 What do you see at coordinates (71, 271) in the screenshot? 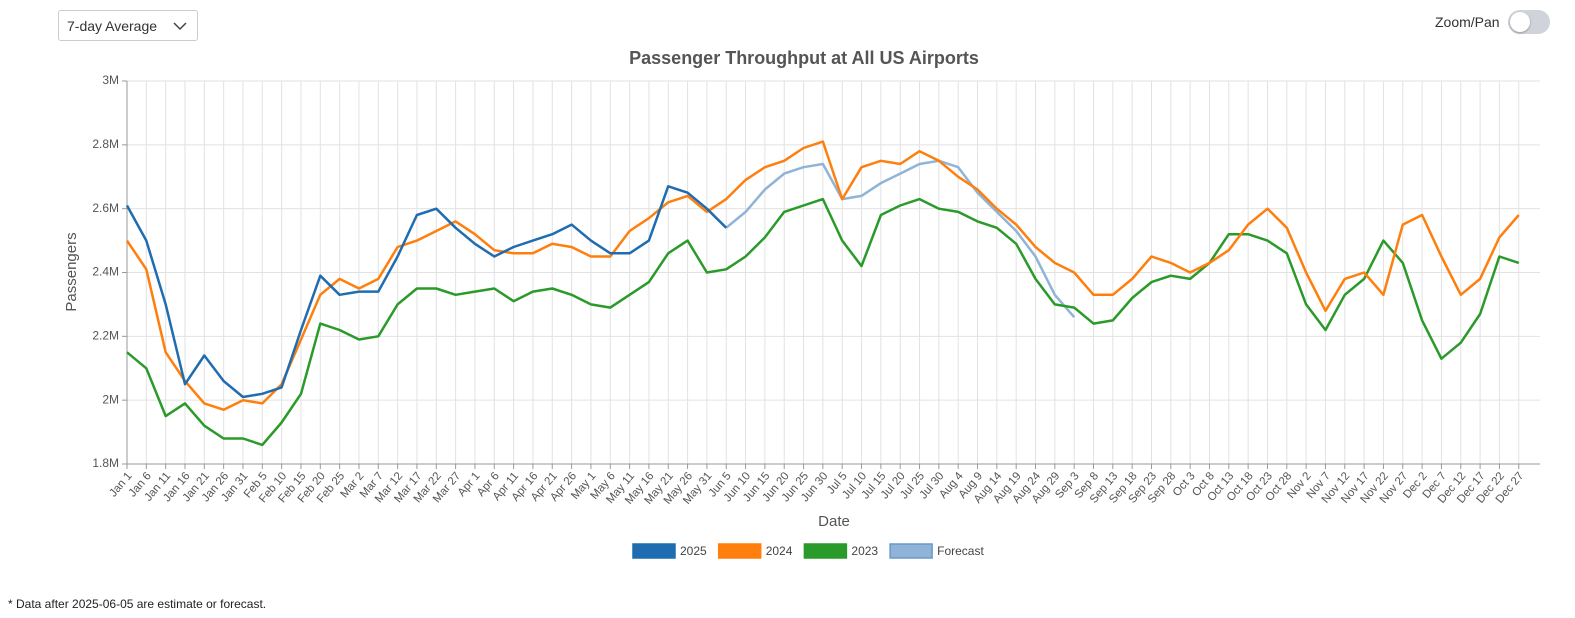
I see `y-axis-title: Passengers` at bounding box center [71, 271].